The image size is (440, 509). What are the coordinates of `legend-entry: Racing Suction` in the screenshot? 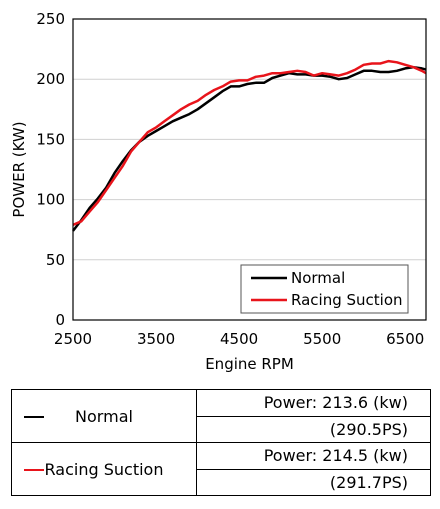 It's located at (347, 300).